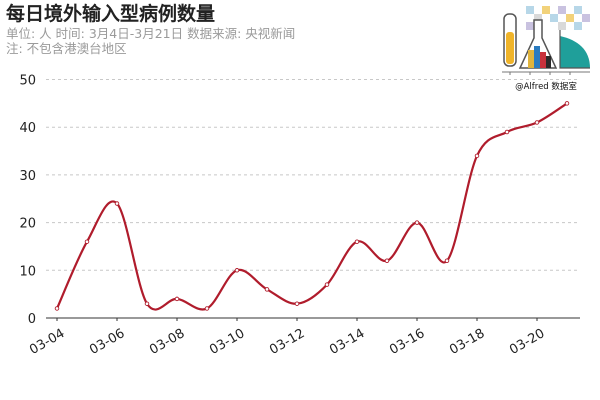  I want to click on x-tick-label: 03-08, so click(167, 342).